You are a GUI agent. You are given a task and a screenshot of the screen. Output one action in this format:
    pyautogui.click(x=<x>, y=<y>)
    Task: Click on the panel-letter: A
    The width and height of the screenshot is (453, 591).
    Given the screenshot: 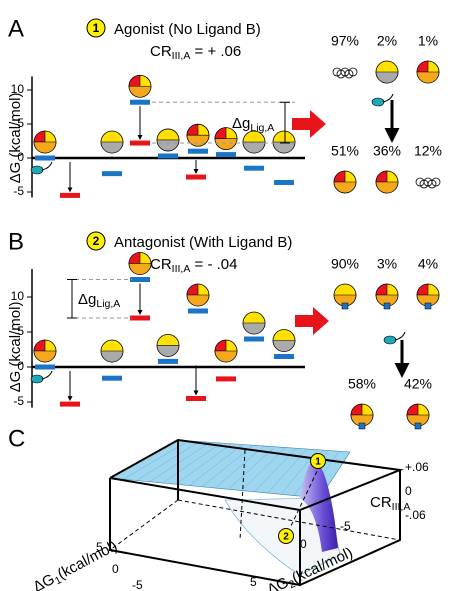 What is the action you would take?
    pyautogui.click(x=16, y=28)
    